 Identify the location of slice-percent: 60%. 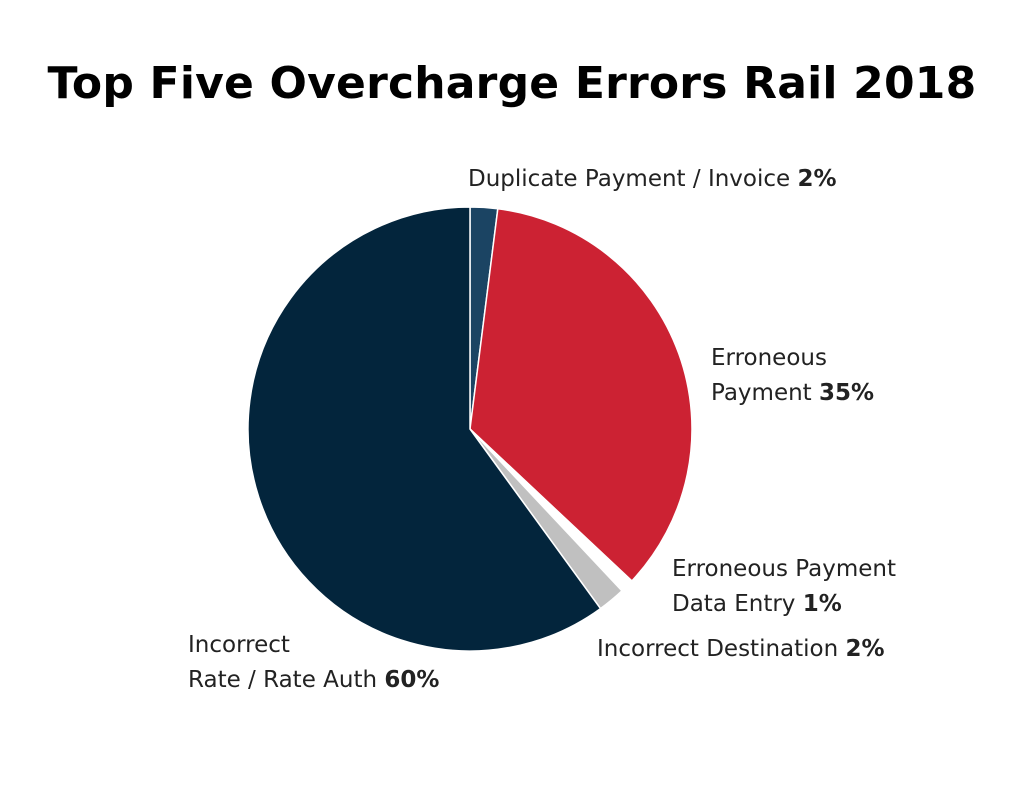
(412, 680).